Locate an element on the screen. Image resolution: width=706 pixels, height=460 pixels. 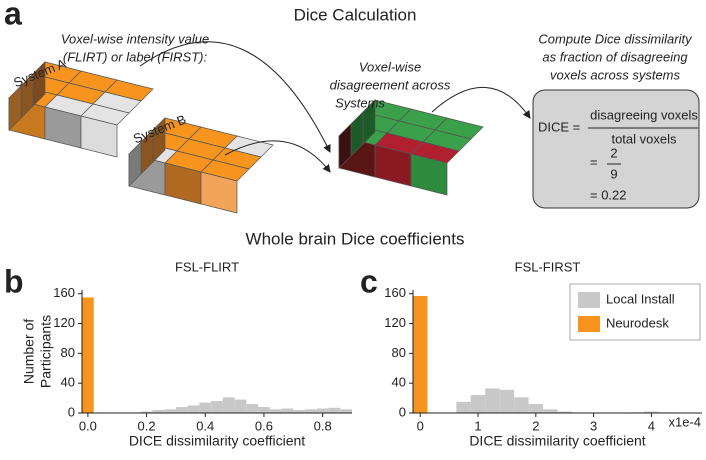
disagreement-label: Voxel-wise is located at coordinates (390, 66).